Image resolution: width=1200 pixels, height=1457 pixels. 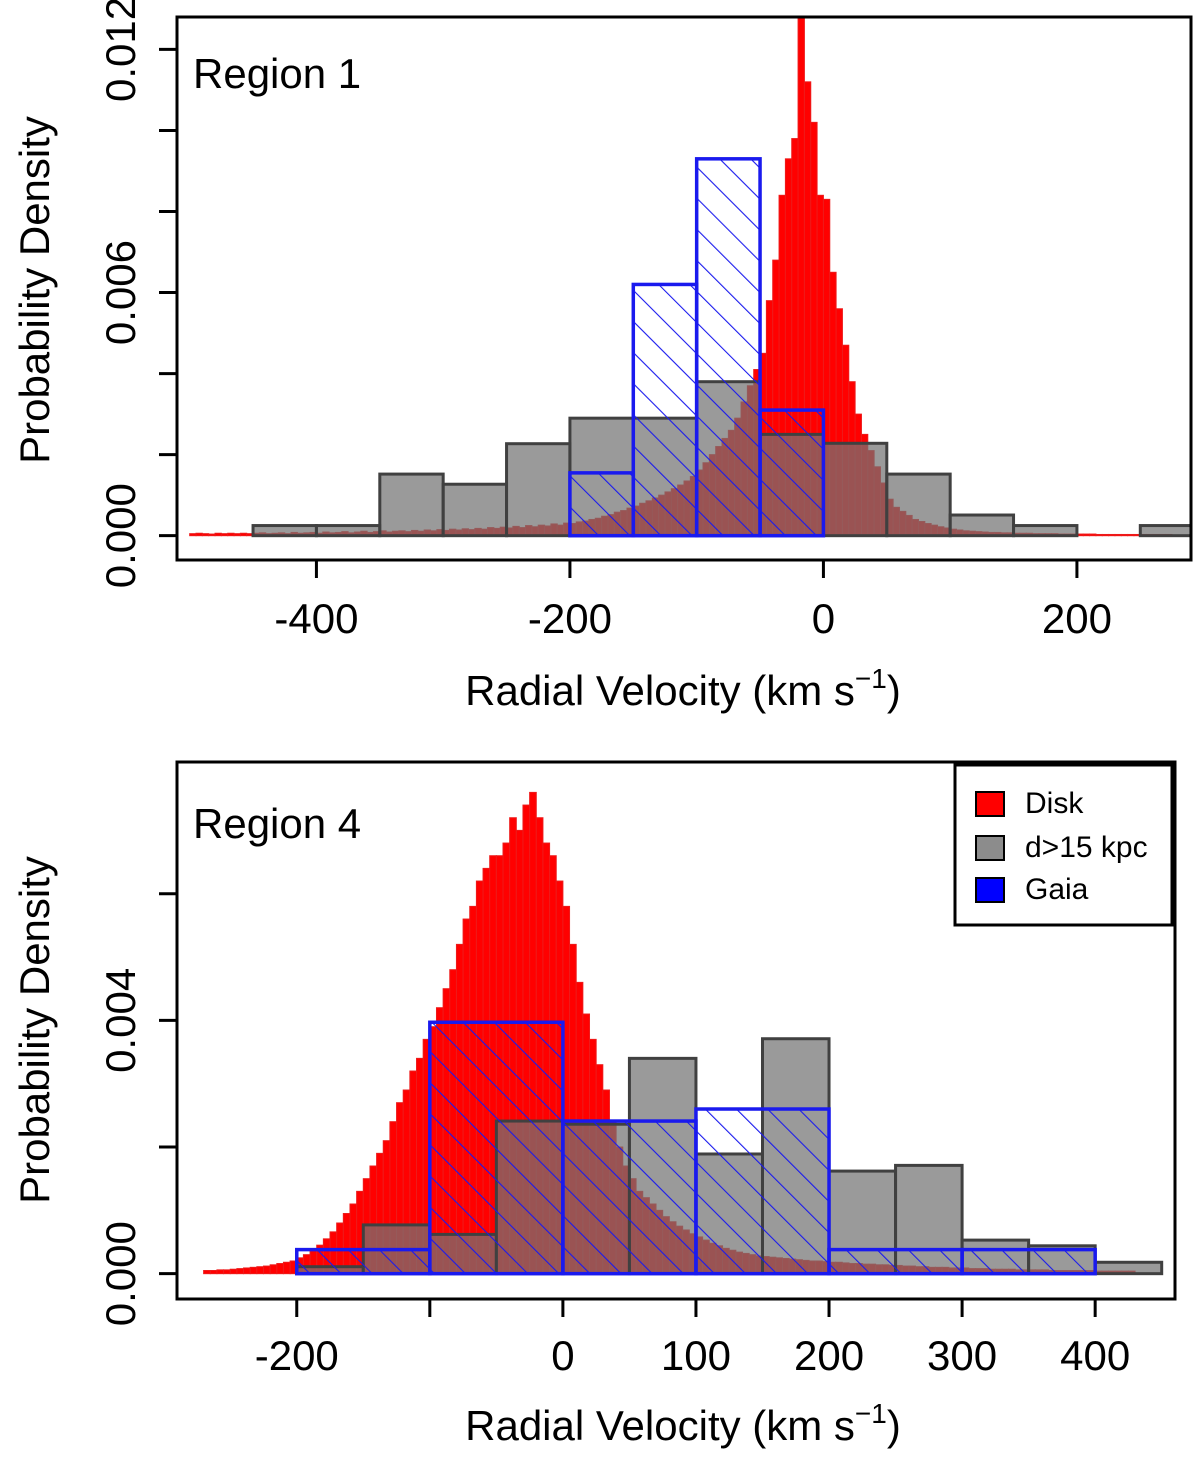 I want to click on legend-label-gaia: Gaia, so click(x=1057, y=889).